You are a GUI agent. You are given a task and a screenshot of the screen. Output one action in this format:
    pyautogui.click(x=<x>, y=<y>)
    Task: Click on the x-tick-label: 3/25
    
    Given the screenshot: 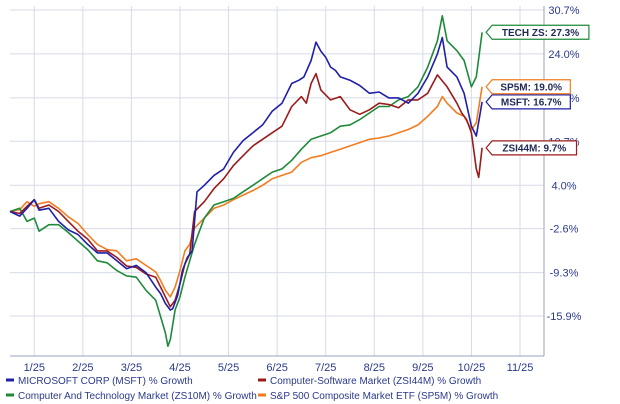 What is the action you would take?
    pyautogui.click(x=131, y=368)
    